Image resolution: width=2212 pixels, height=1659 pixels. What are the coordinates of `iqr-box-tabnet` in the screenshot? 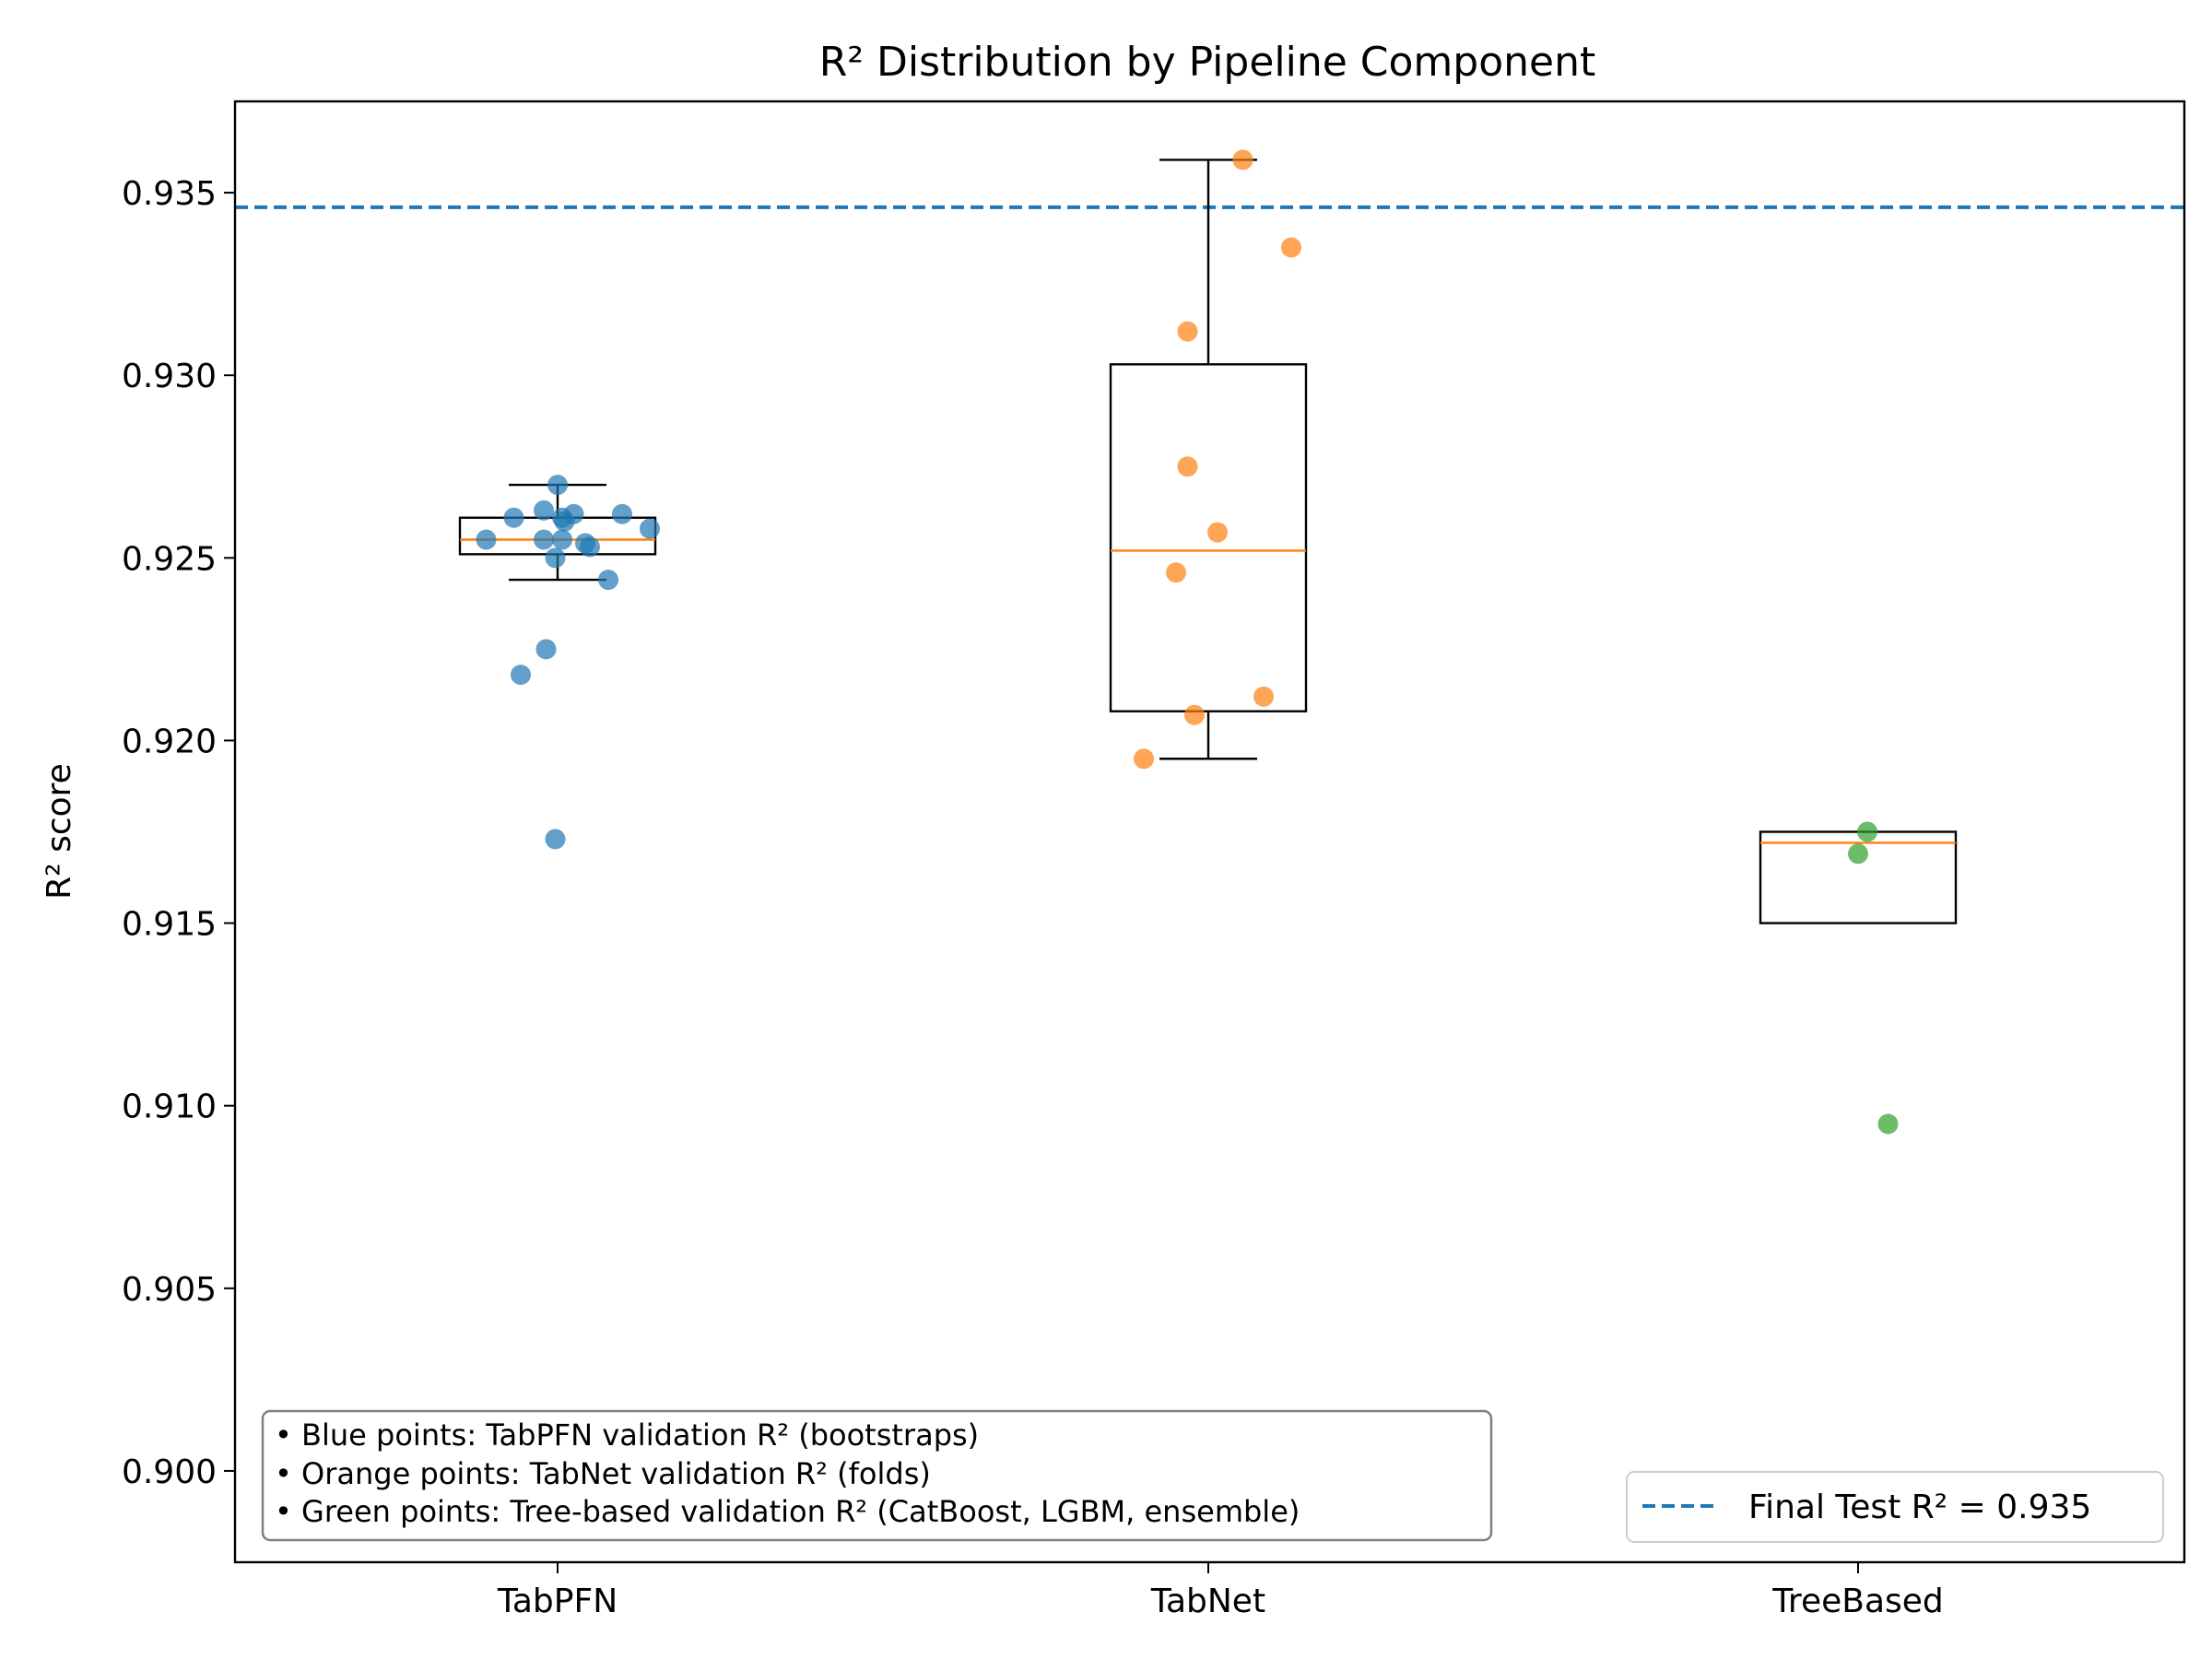 It's located at (1208, 537).